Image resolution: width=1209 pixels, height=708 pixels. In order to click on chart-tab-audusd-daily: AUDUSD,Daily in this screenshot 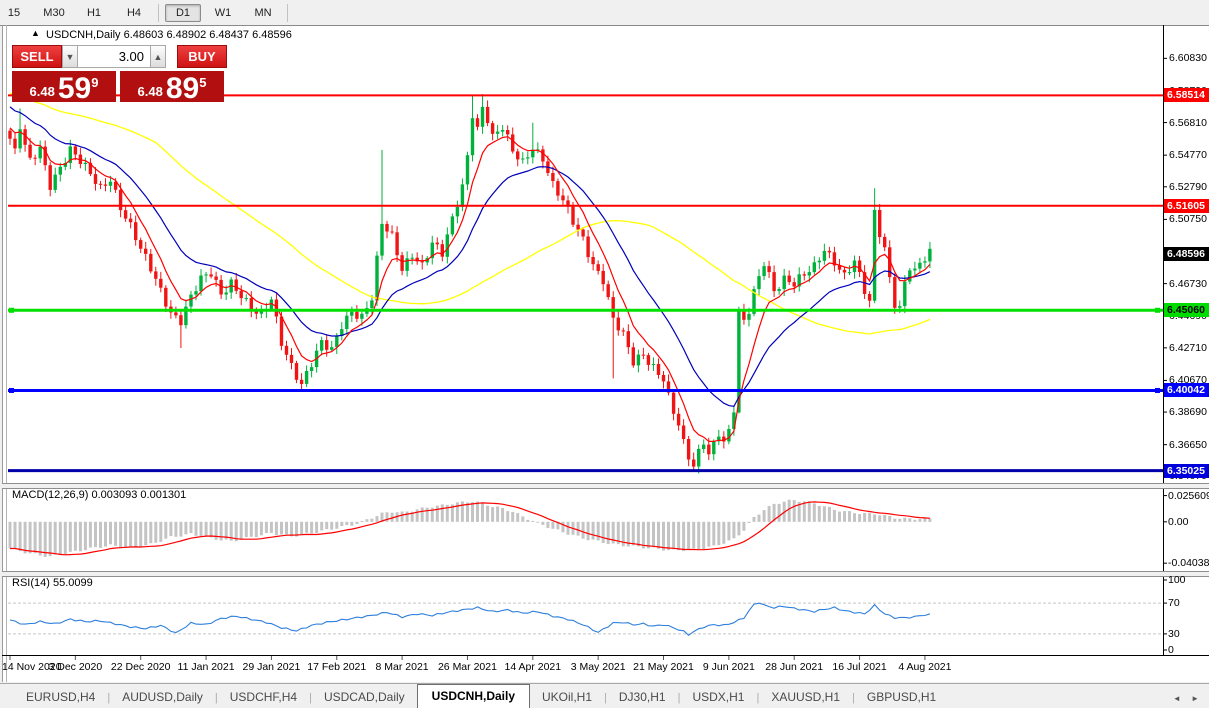, I will do `click(162, 697)`.